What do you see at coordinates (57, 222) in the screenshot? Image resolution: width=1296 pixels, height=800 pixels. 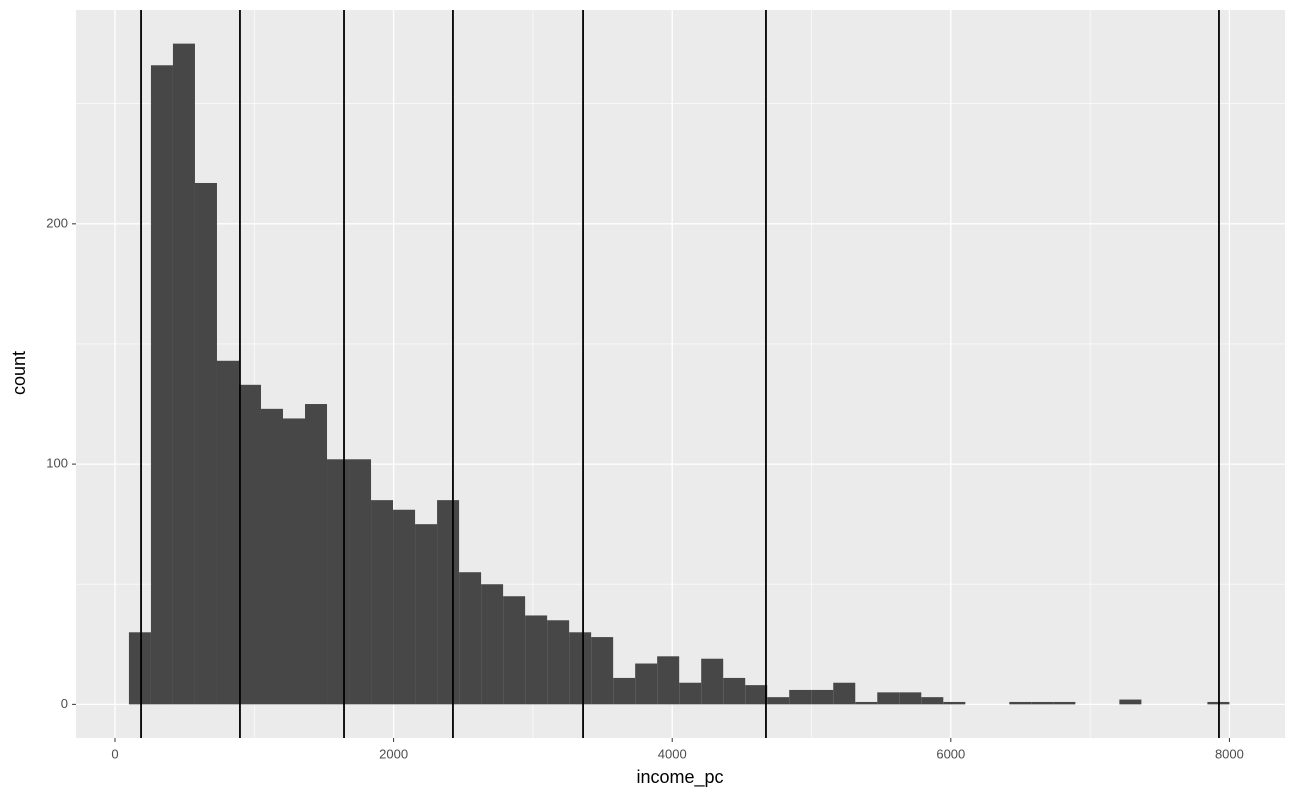 I see `y-tick-label: 200` at bounding box center [57, 222].